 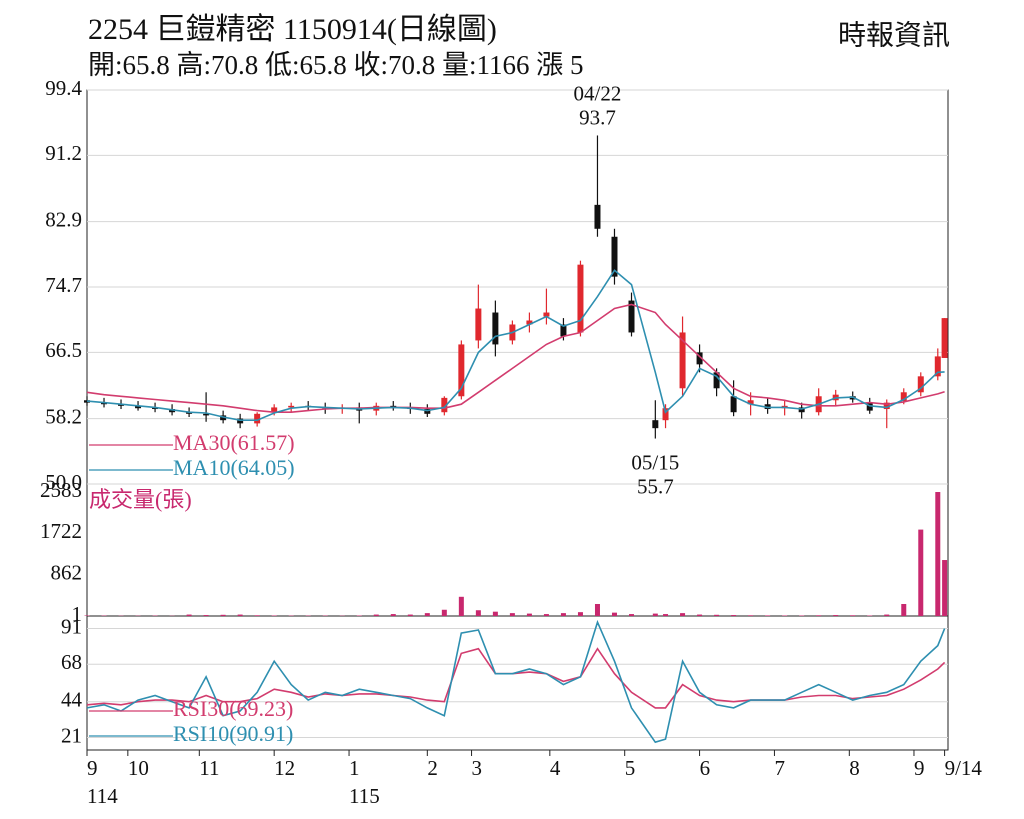 I want to click on y-tick-label: 68, so click(x=71, y=662).